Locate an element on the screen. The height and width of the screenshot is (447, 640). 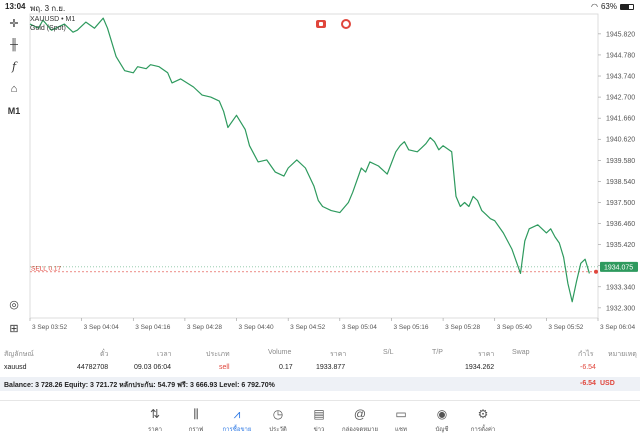
news-icon: ▤ is located at coordinates (319, 414).